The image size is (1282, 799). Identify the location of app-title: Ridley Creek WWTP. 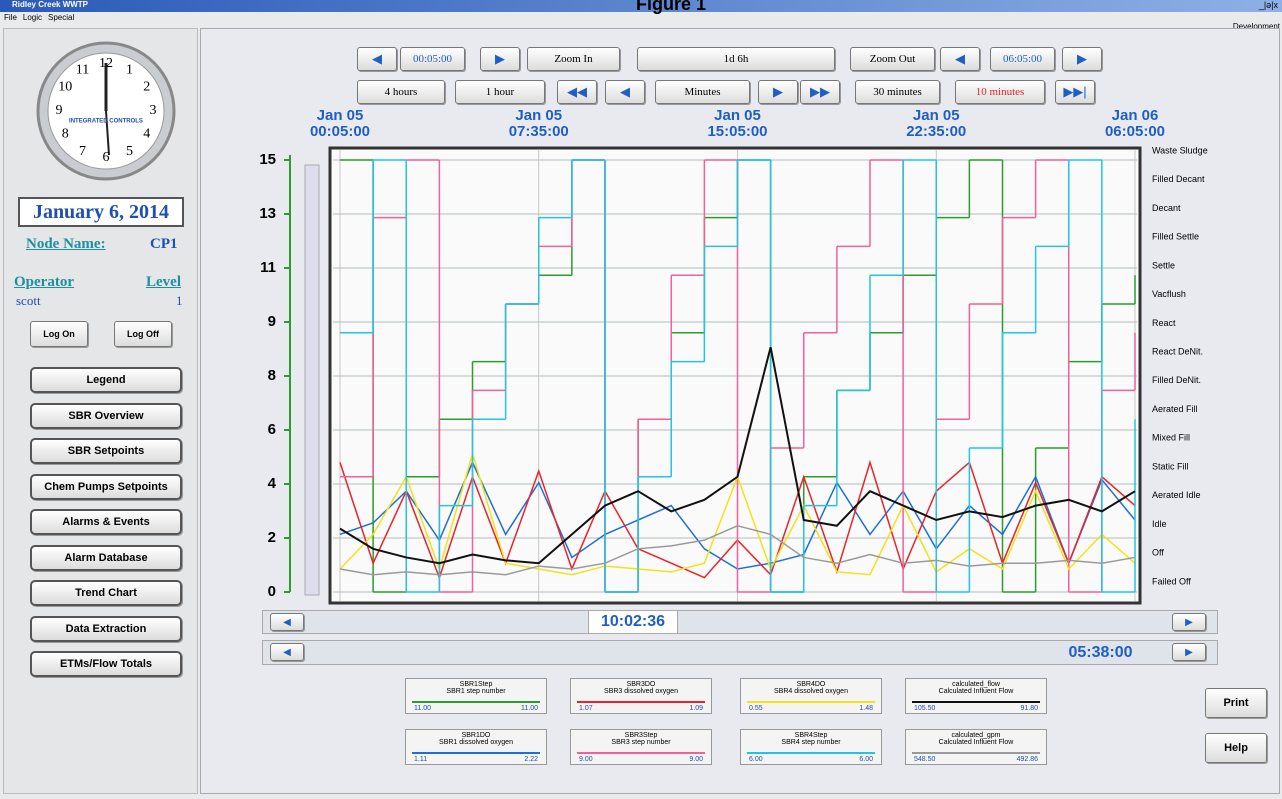
(50, 4).